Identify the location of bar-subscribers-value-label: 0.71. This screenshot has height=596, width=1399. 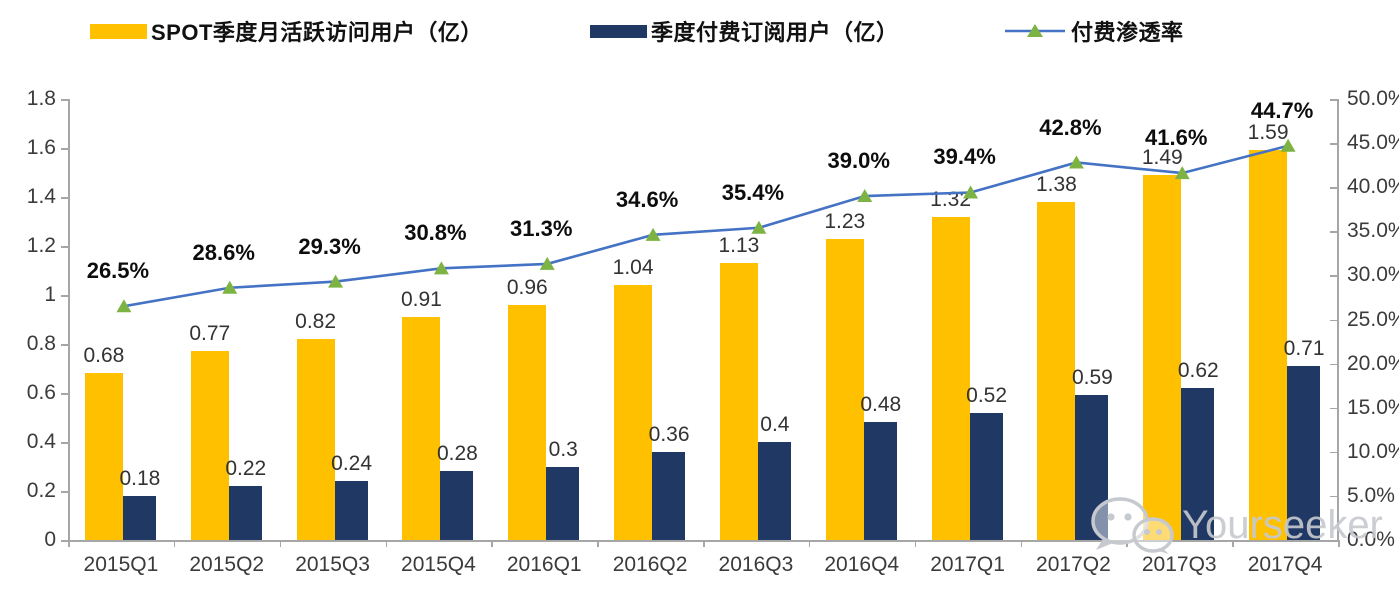
(1304, 349).